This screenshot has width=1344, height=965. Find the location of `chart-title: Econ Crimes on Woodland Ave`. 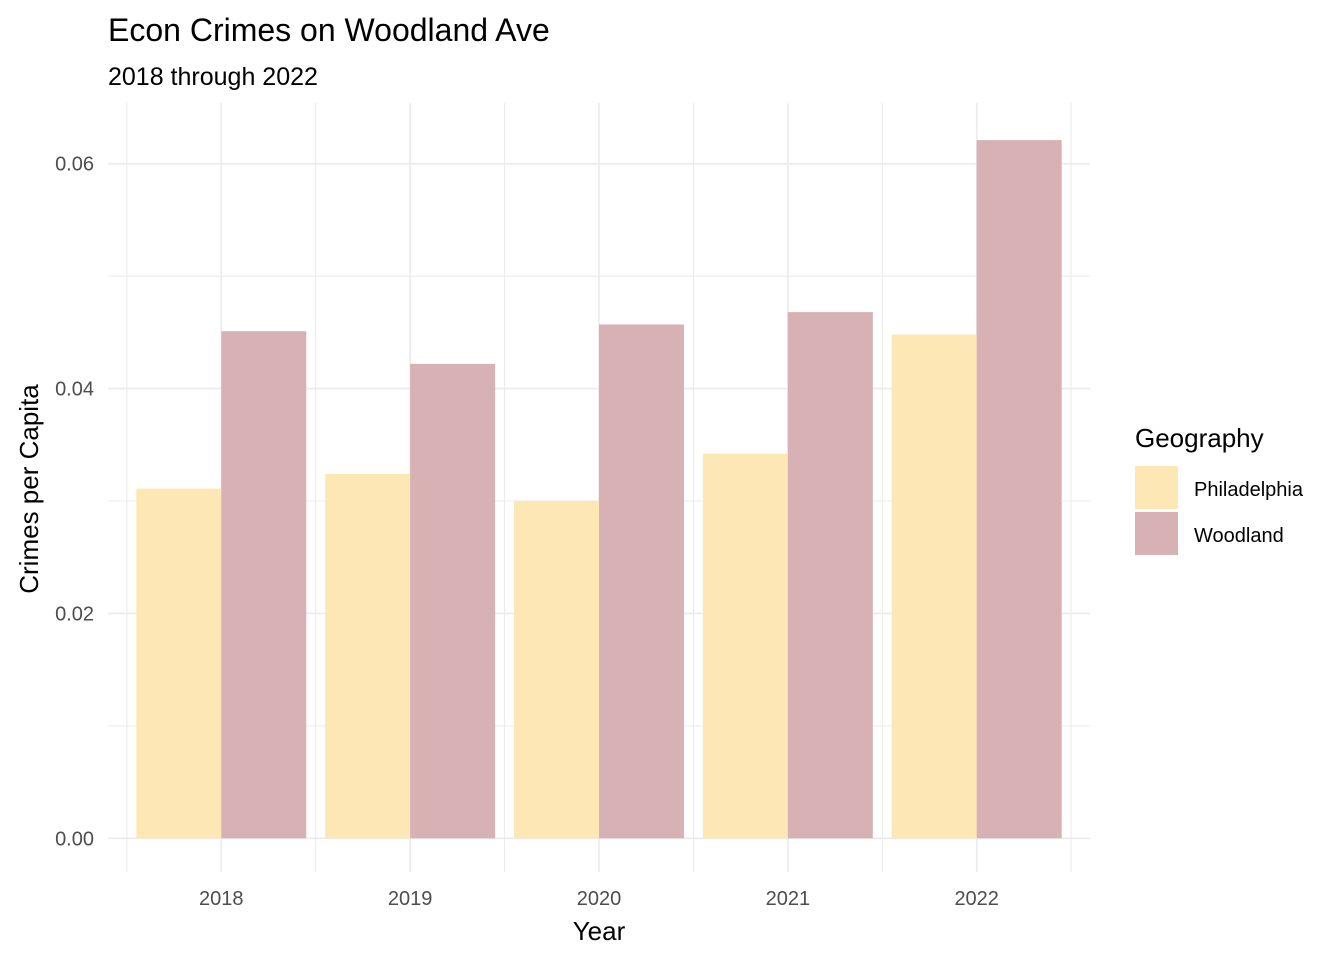

chart-title: Econ Crimes on Woodland Ave is located at coordinates (329, 30).